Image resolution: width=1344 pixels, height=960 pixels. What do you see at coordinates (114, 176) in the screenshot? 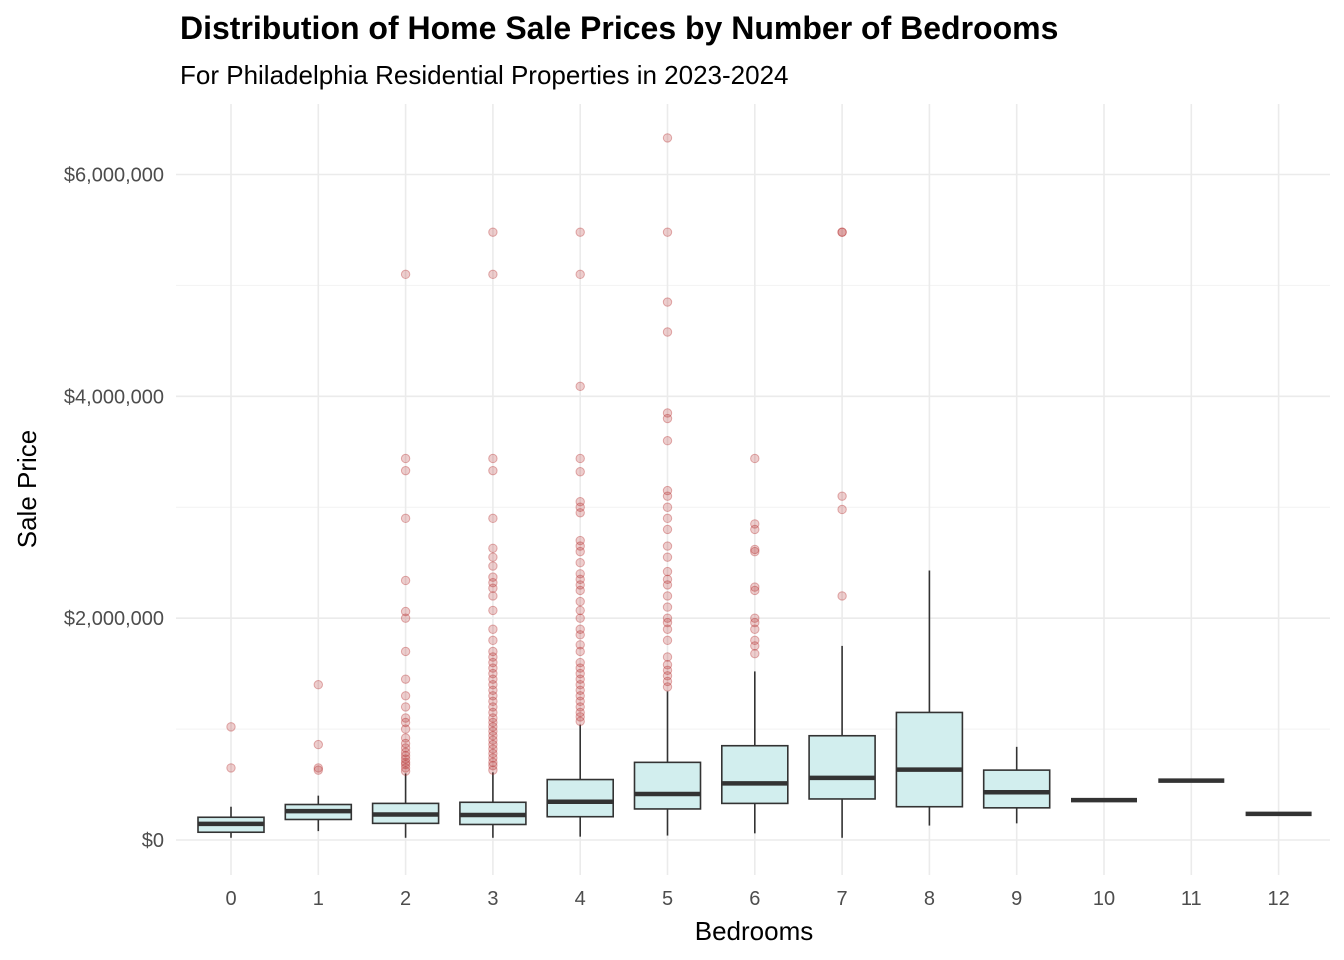
I see `y-tick-label: $6,000,000` at bounding box center [114, 176].